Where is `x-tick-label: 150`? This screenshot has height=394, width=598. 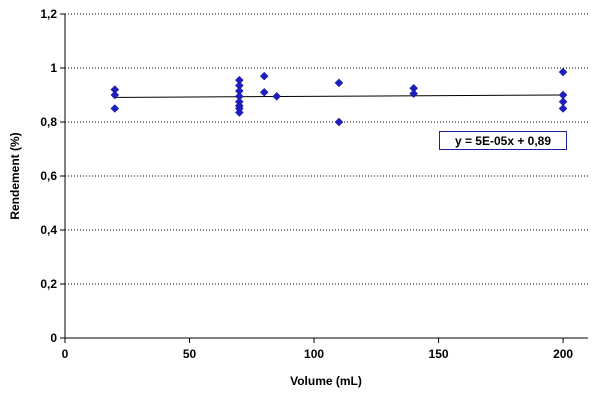 x-tick-label: 150 is located at coordinates (439, 354).